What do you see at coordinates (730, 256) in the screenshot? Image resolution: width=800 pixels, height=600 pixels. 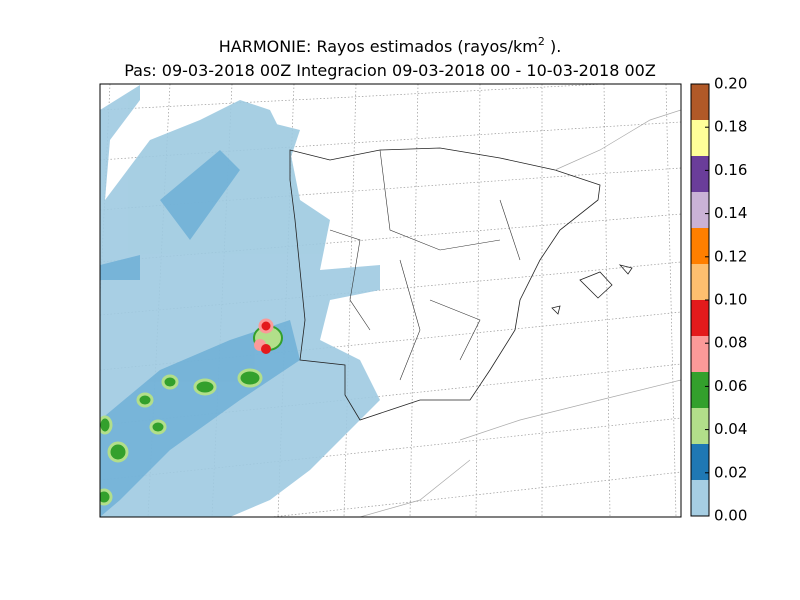 I see `colorbar-tick-label: 0.12` at bounding box center [730, 256].